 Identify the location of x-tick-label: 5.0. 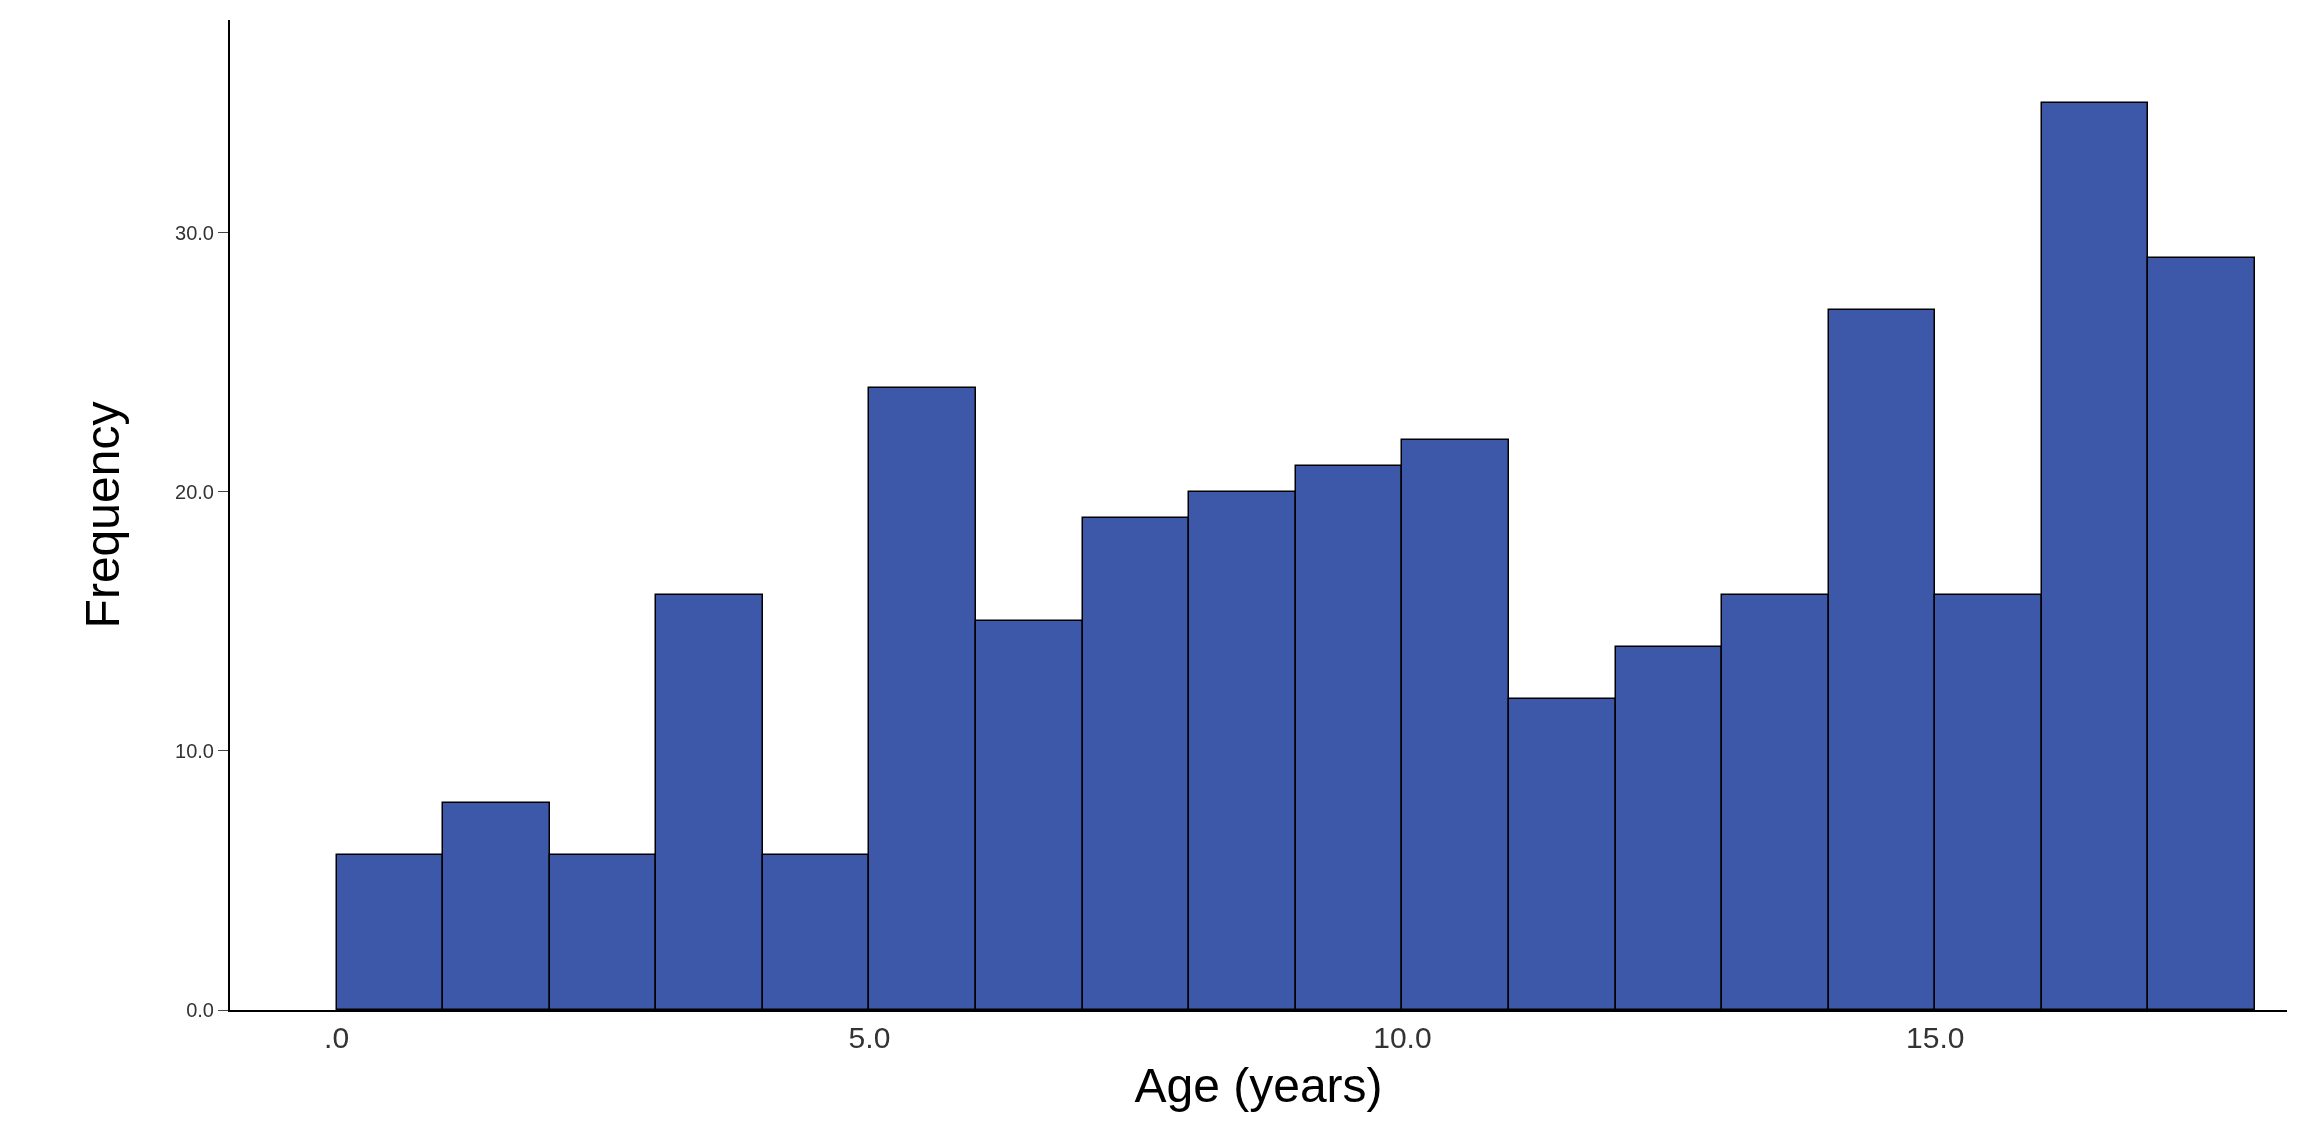
(869, 1037).